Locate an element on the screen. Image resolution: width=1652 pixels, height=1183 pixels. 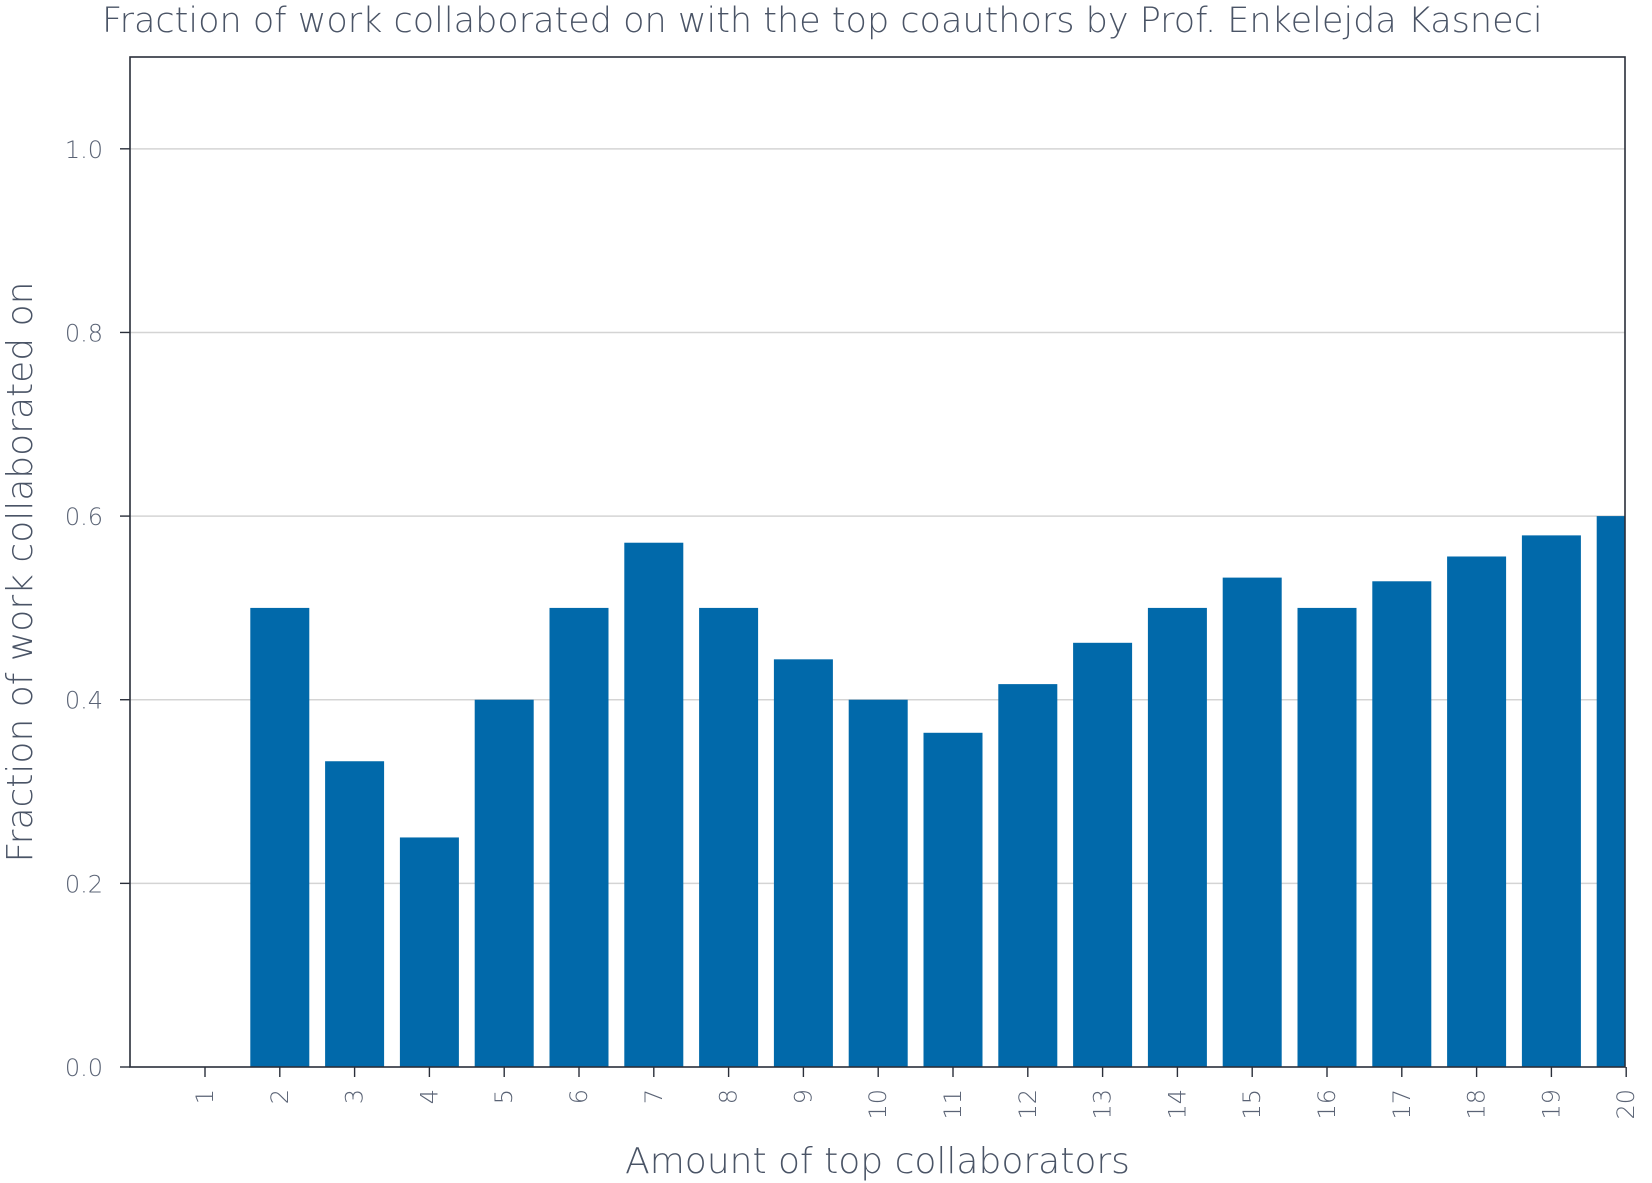
x-tick-label: 7 is located at coordinates (654, 1096).